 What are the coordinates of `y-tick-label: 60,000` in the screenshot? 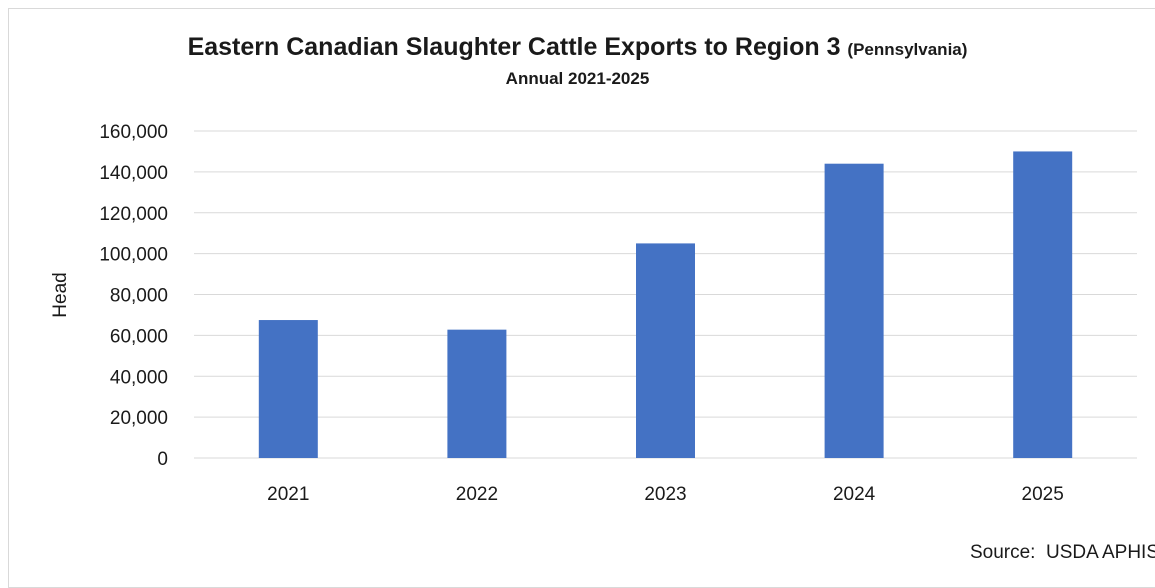 It's located at (139, 336).